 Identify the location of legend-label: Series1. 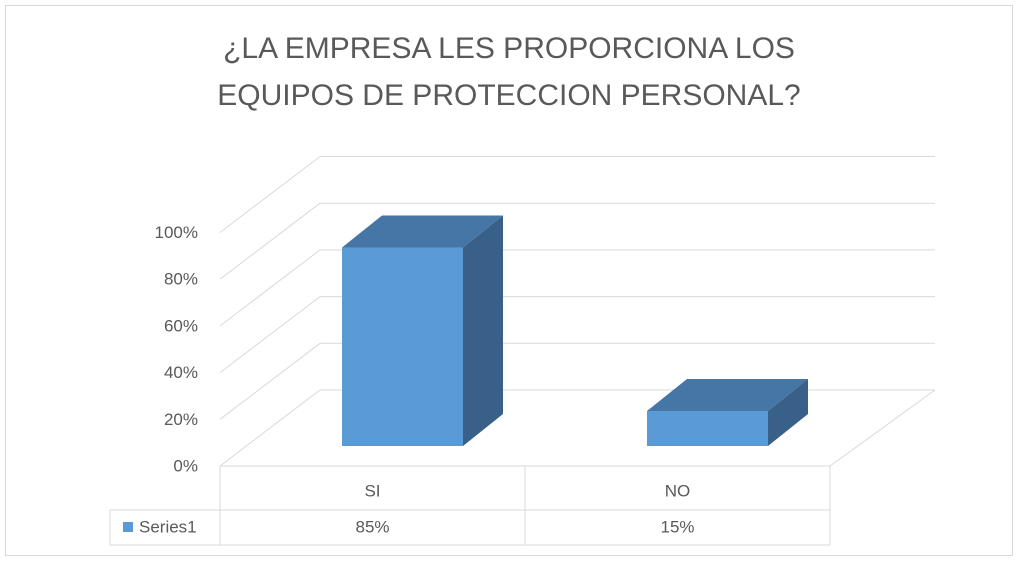
(168, 526).